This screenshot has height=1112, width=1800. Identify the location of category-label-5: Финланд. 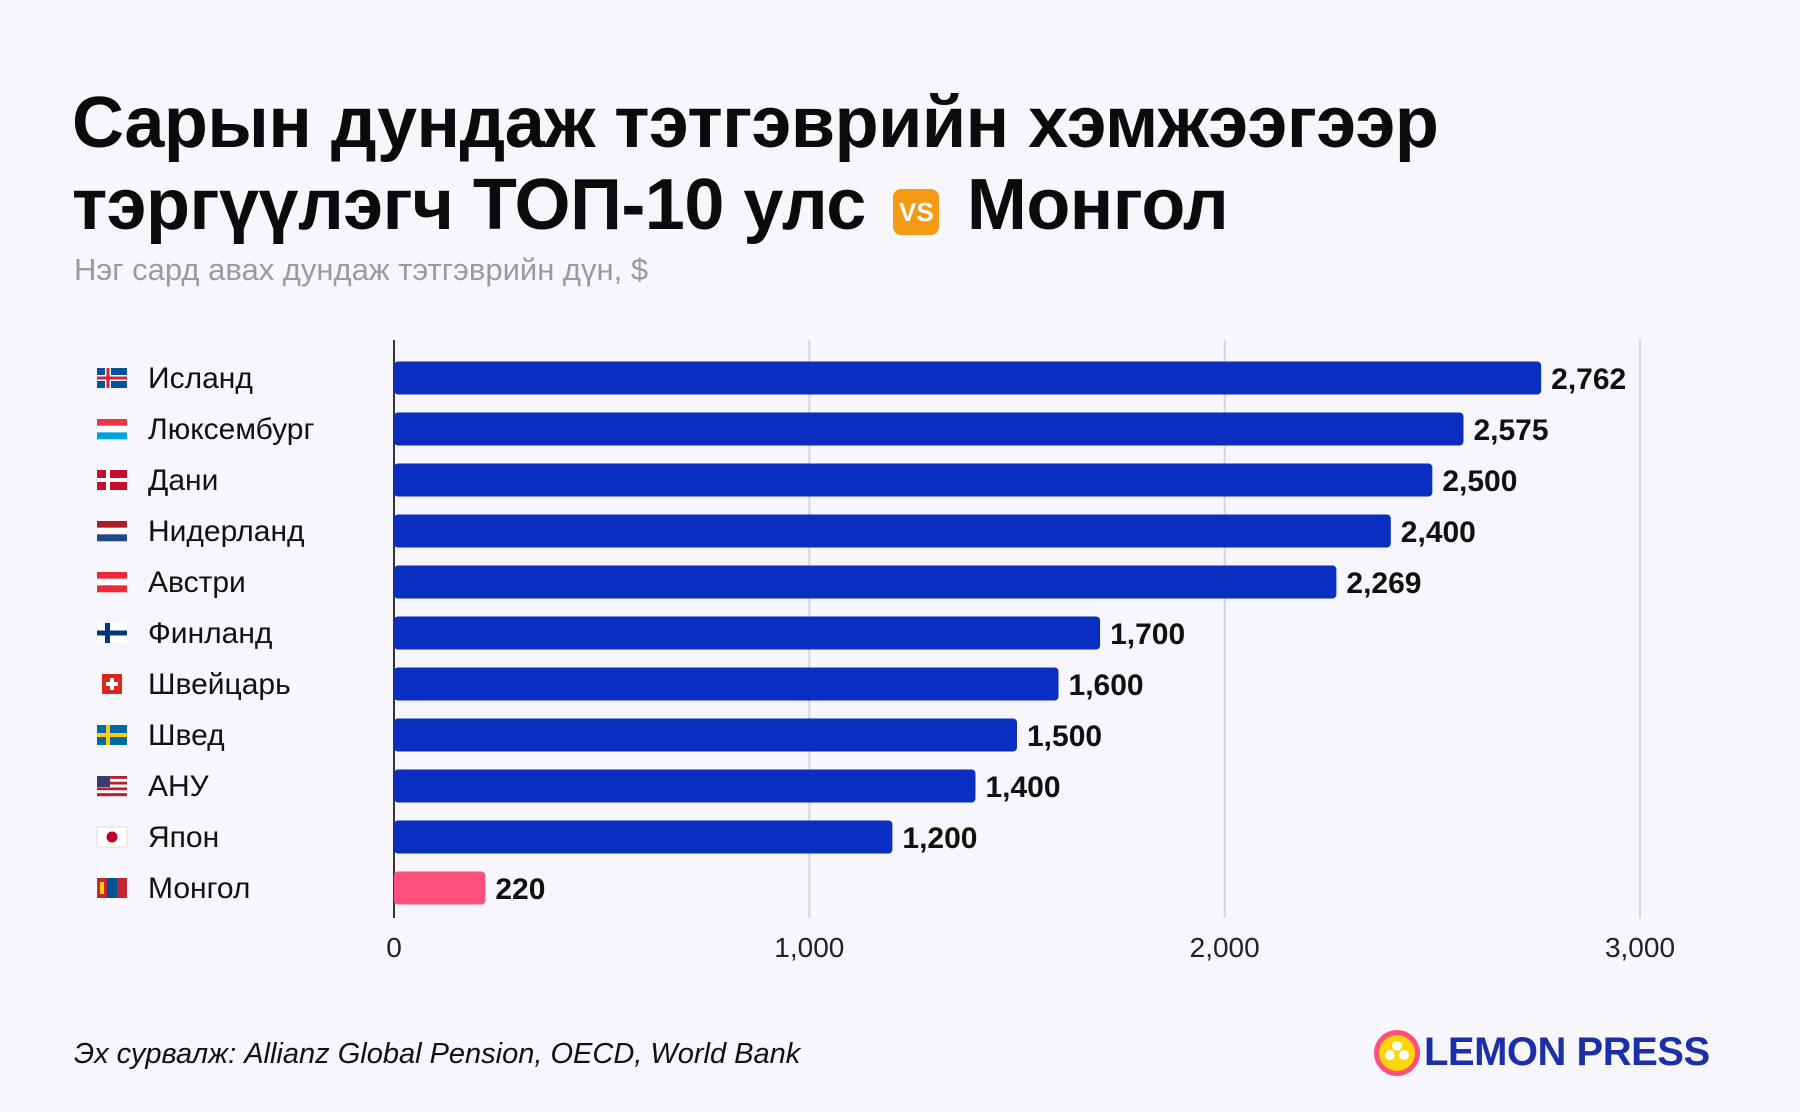
(210, 633).